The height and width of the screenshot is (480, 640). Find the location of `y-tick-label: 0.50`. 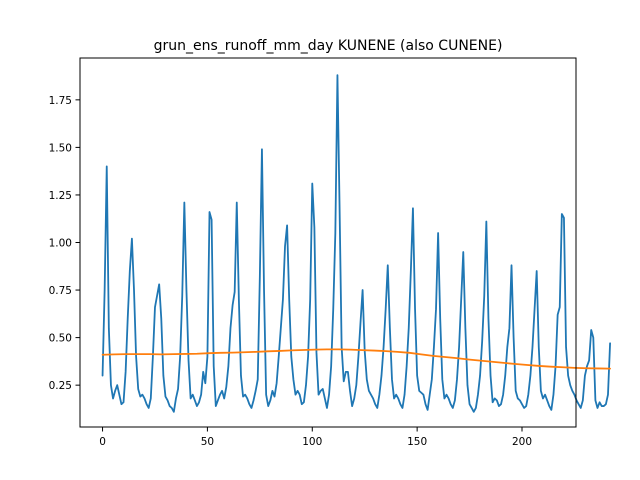

y-tick-label: 0.50 is located at coordinates (60, 339).